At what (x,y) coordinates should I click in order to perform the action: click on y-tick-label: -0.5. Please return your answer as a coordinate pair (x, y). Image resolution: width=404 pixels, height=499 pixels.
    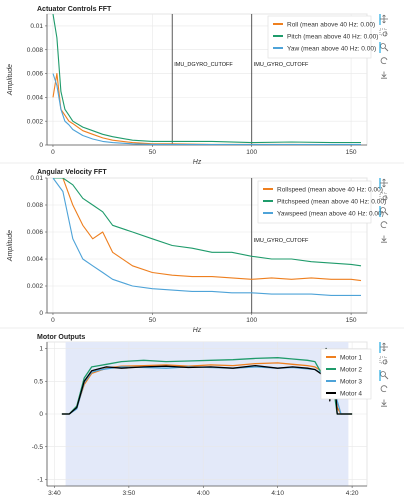
    Looking at the image, I should click on (38, 447).